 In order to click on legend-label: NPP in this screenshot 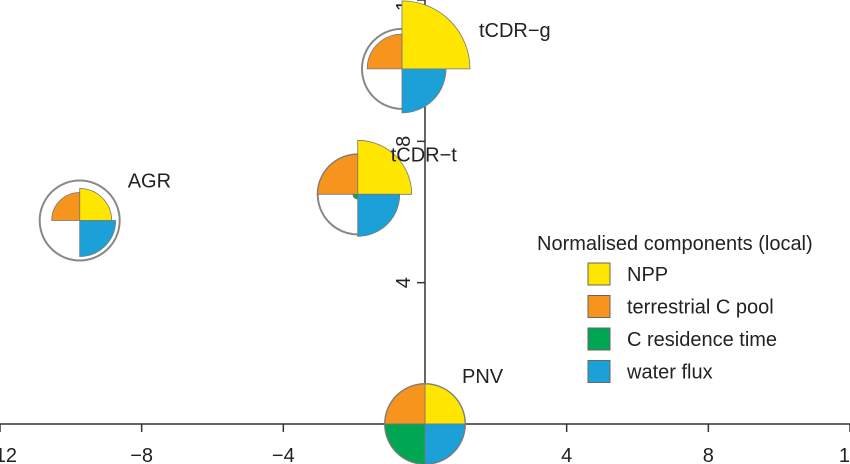, I will do `click(647, 275)`.